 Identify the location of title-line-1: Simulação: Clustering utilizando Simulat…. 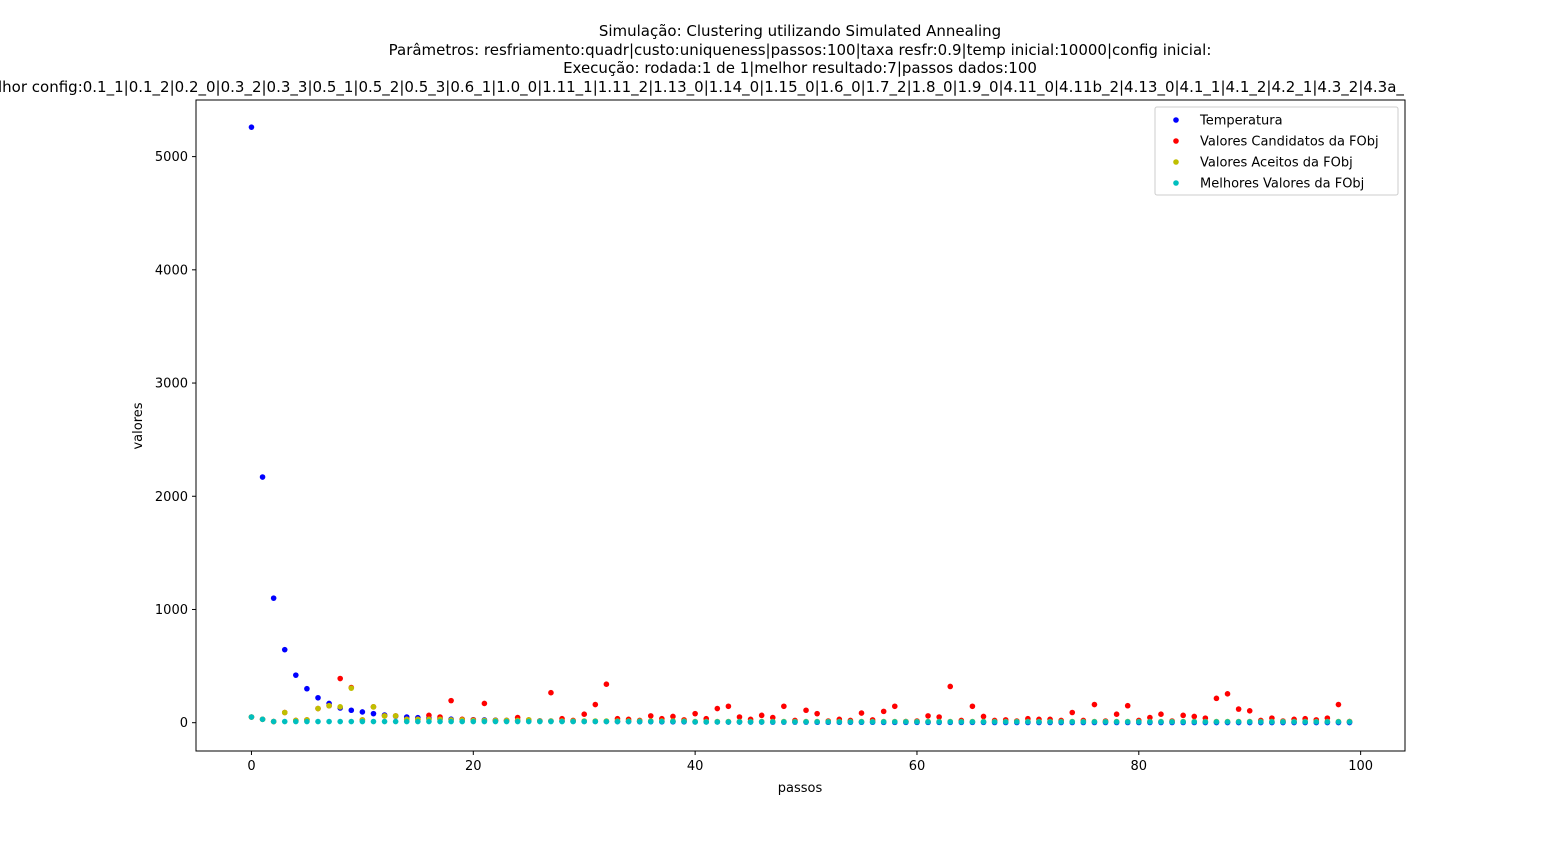
(800, 31).